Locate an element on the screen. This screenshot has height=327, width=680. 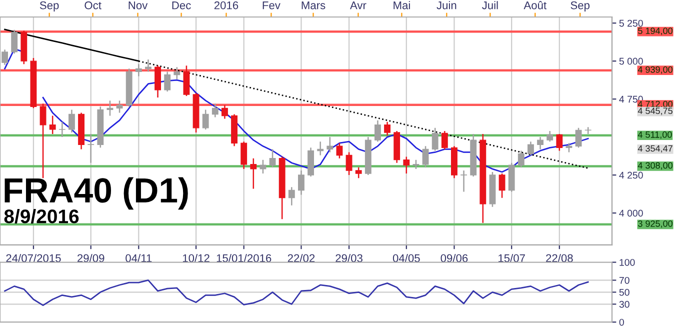
y-tick-label: 50 is located at coordinates (624, 292).